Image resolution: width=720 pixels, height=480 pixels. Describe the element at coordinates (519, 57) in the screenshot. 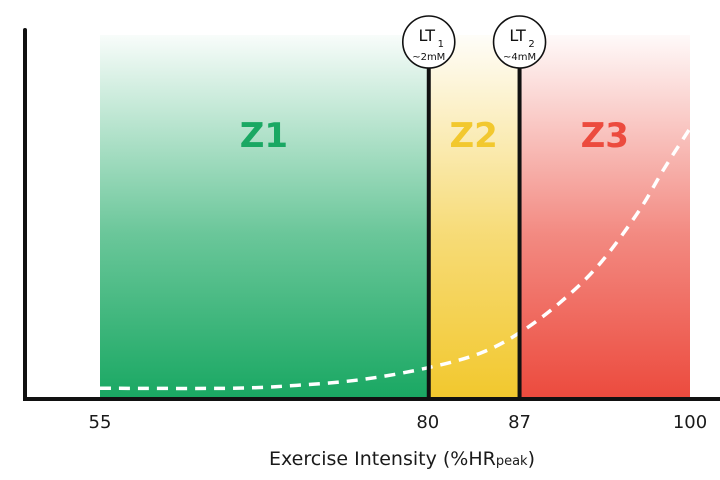

I see `threshold-note-2: ~4mM` at that location.